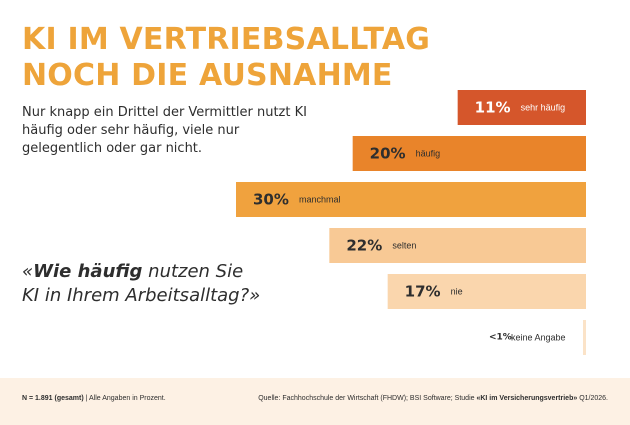 The image size is (630, 425). I want to click on bar-value-label: 11%, so click(493, 108).